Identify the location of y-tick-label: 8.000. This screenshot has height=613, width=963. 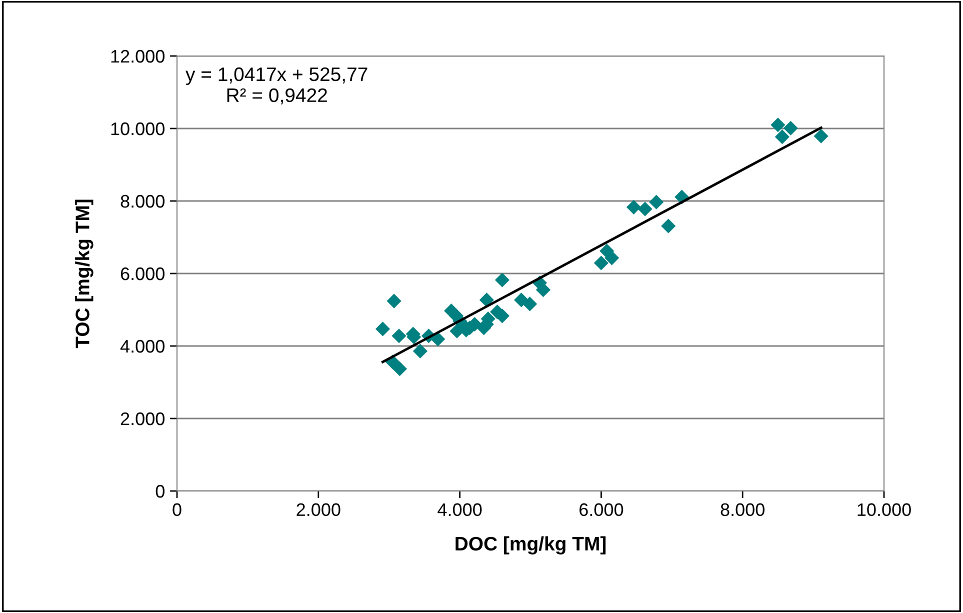
(142, 201).